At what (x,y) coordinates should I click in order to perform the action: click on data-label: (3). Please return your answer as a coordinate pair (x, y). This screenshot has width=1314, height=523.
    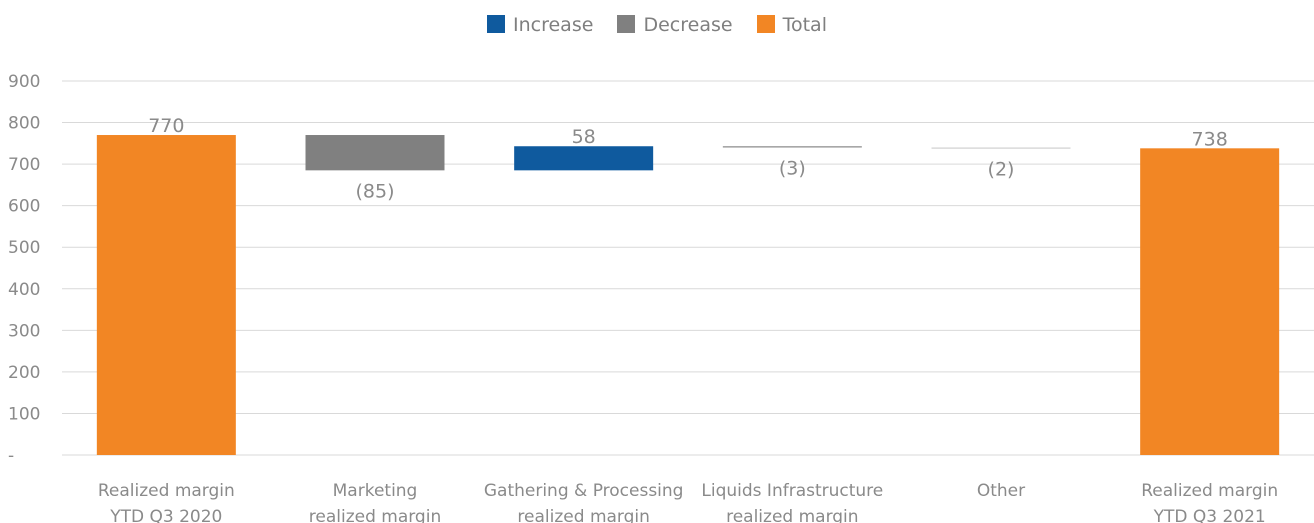
    Looking at the image, I should click on (792, 168).